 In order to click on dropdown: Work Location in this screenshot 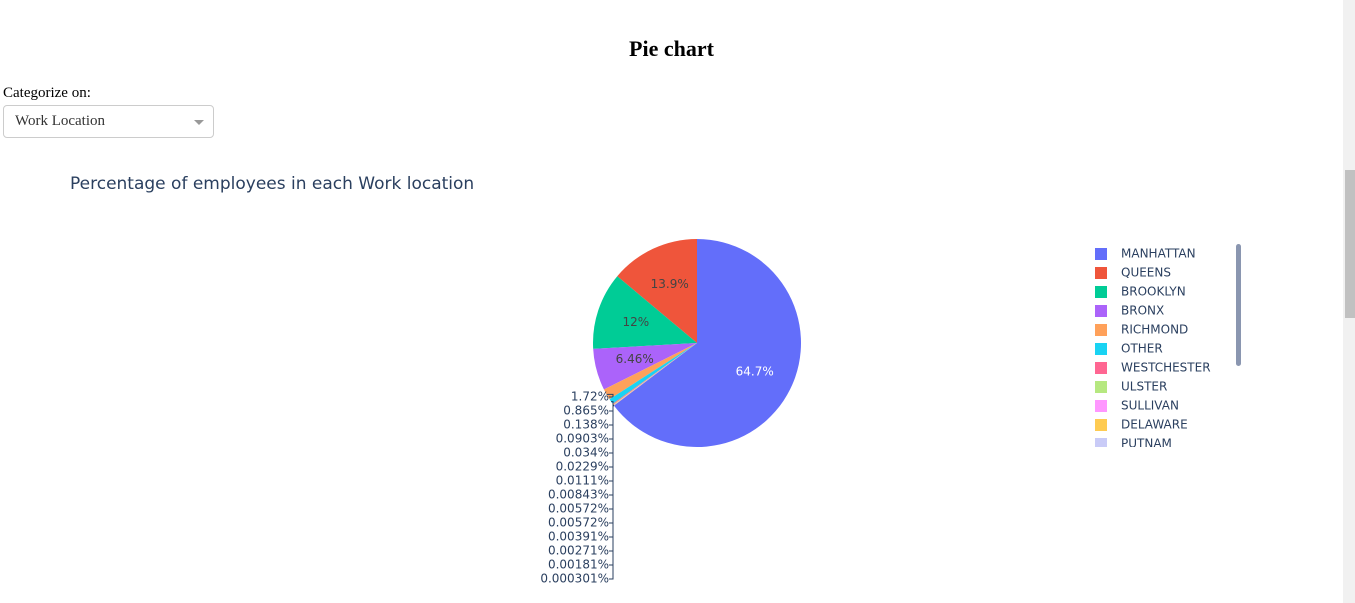, I will do `click(108, 121)`.